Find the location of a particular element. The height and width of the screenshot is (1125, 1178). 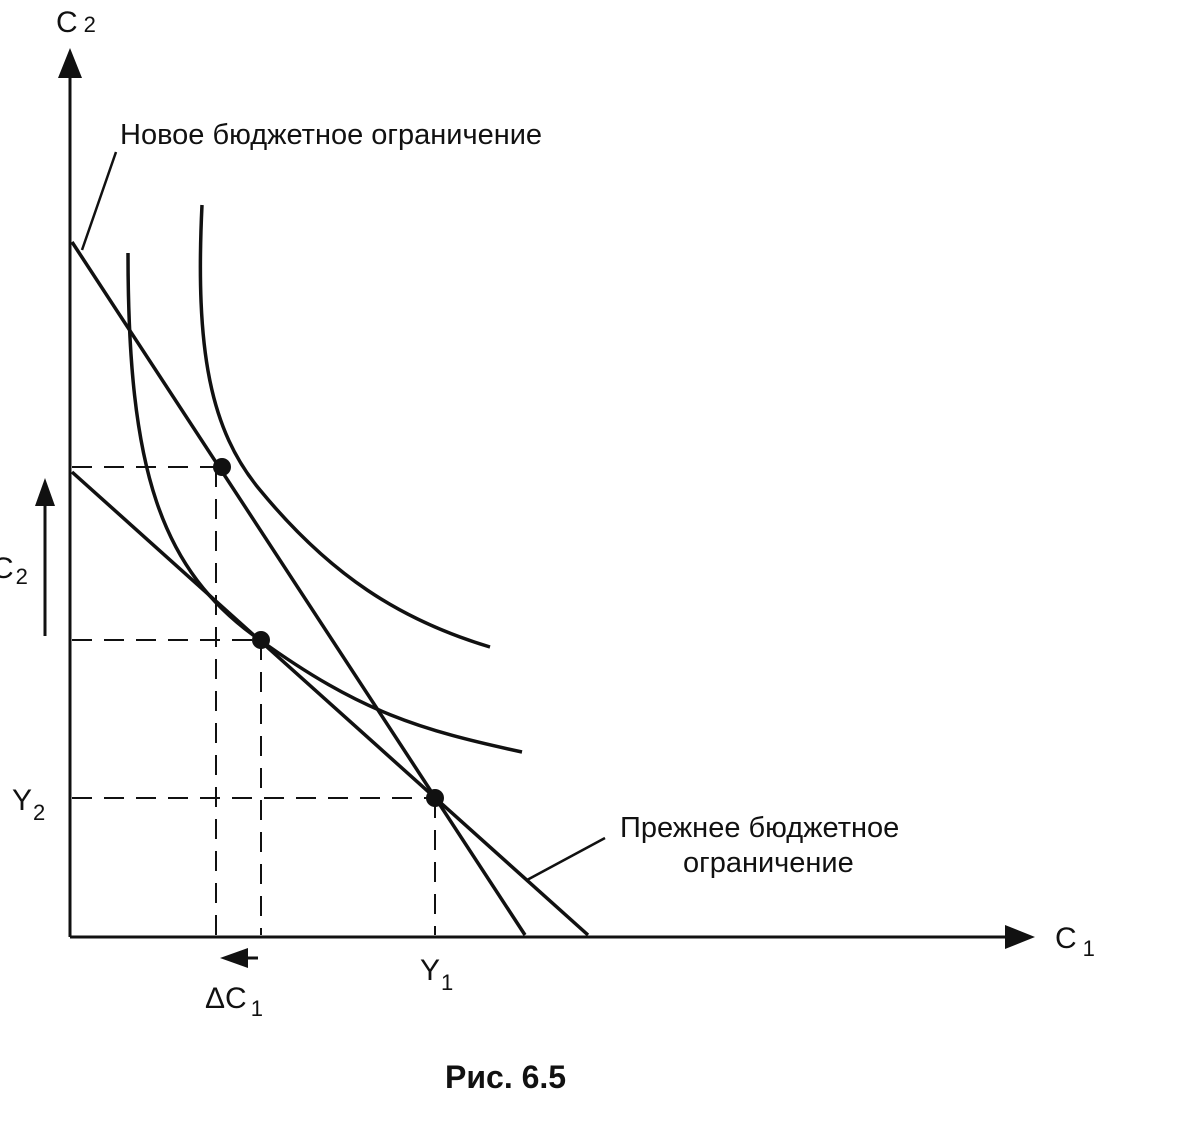

figure-caption: Рис. 6.5 is located at coordinates (505, 1077).